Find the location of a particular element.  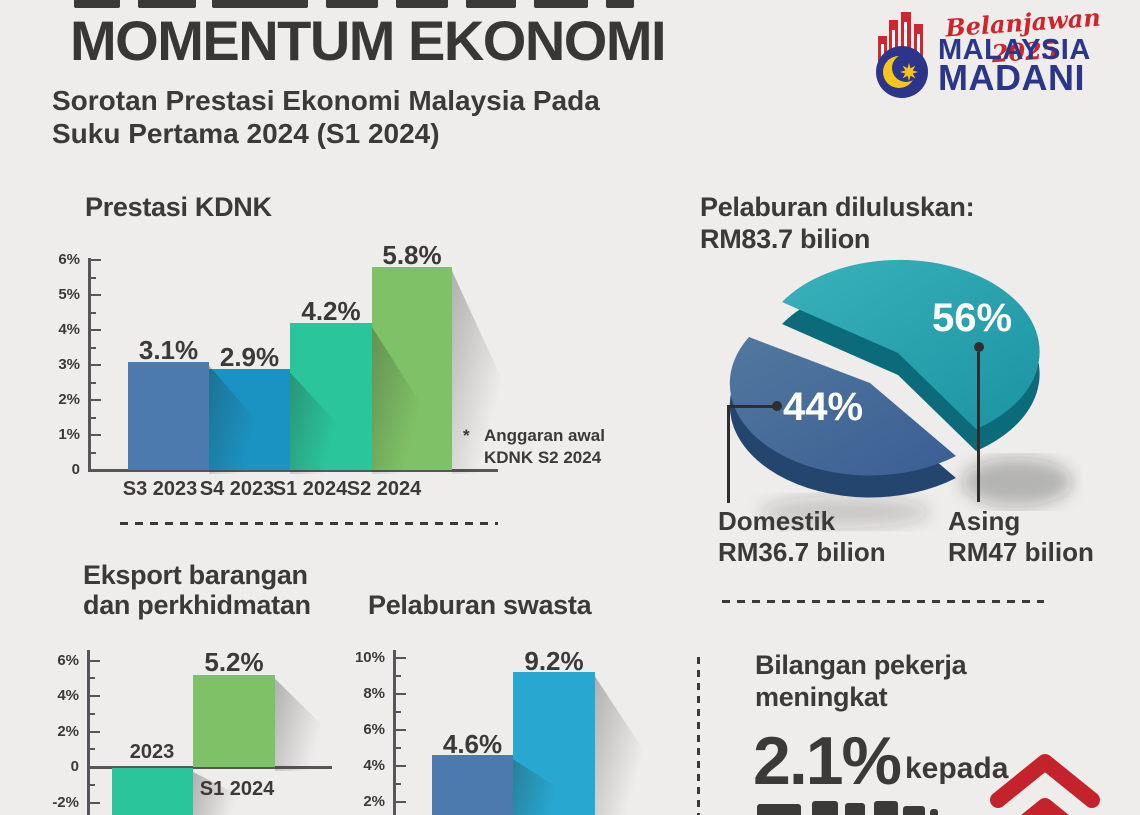

bar-category-label: S2 2024 is located at coordinates (384, 489).